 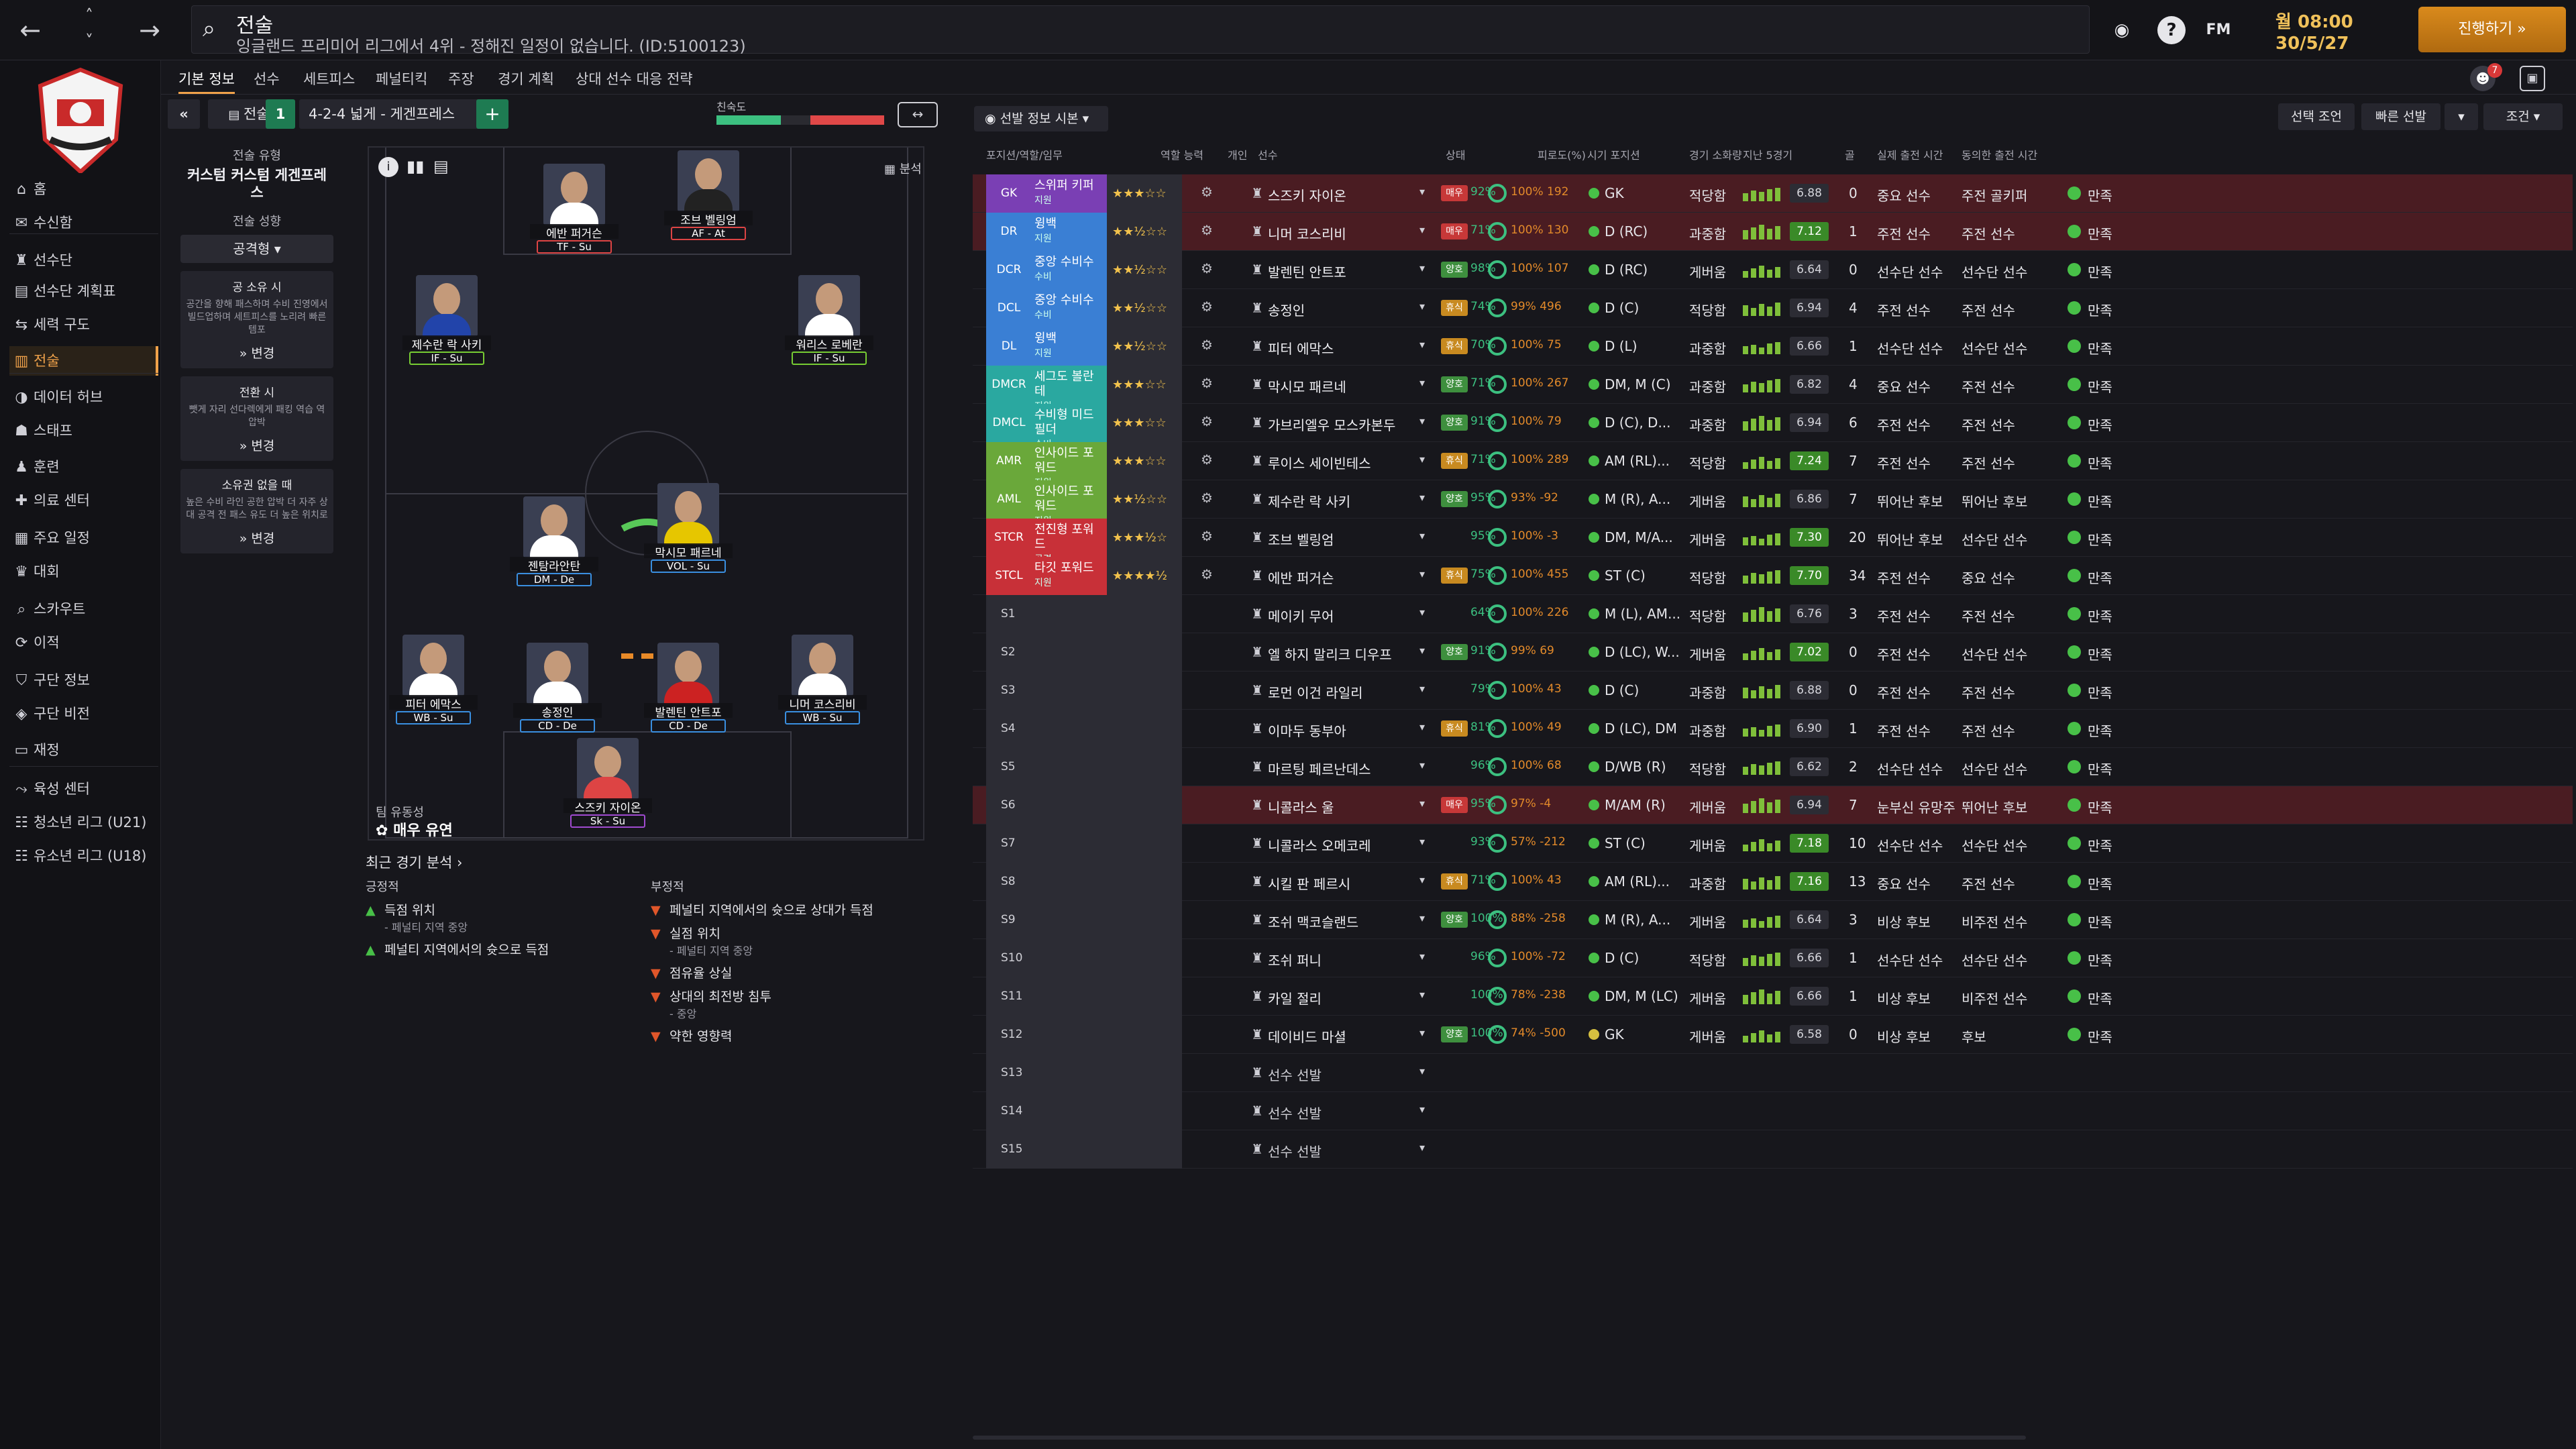 I want to click on player-name: 로먼 이건 라일리, so click(x=1315, y=693).